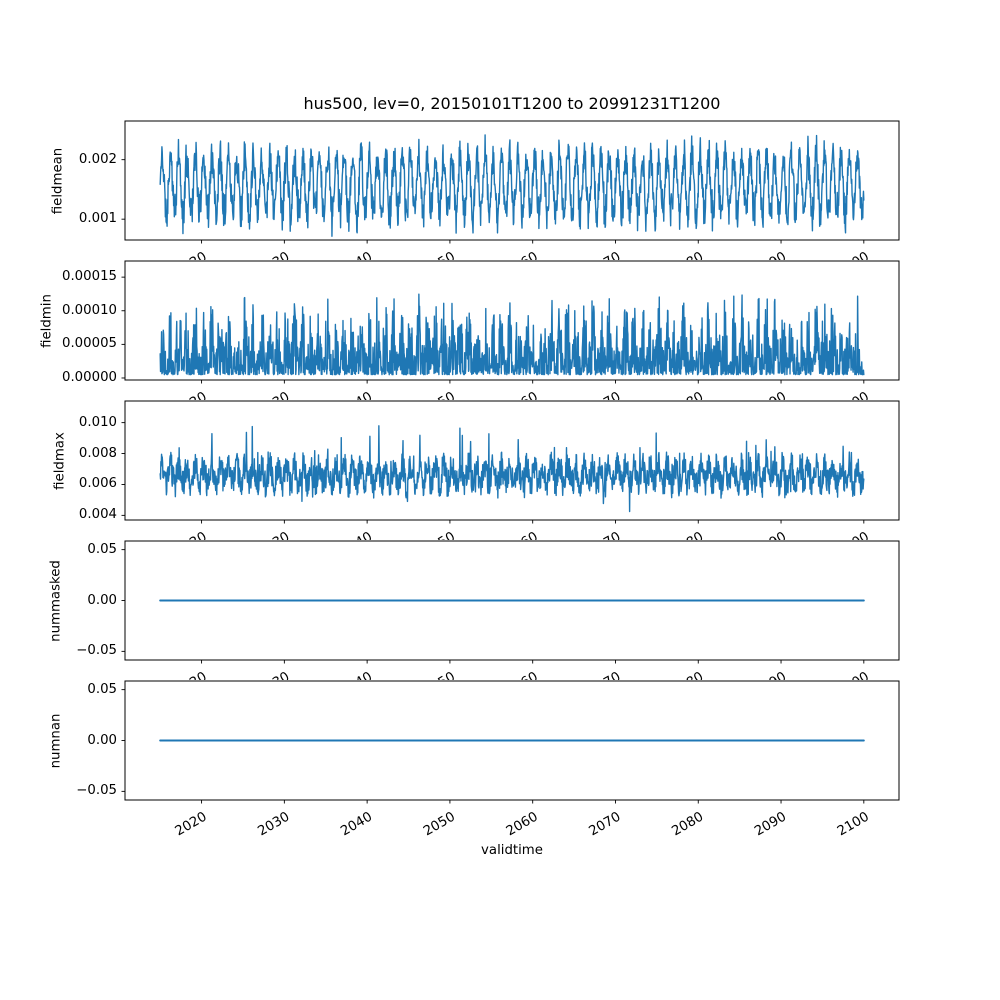  I want to click on x-axis-label: validtime, so click(512, 850).